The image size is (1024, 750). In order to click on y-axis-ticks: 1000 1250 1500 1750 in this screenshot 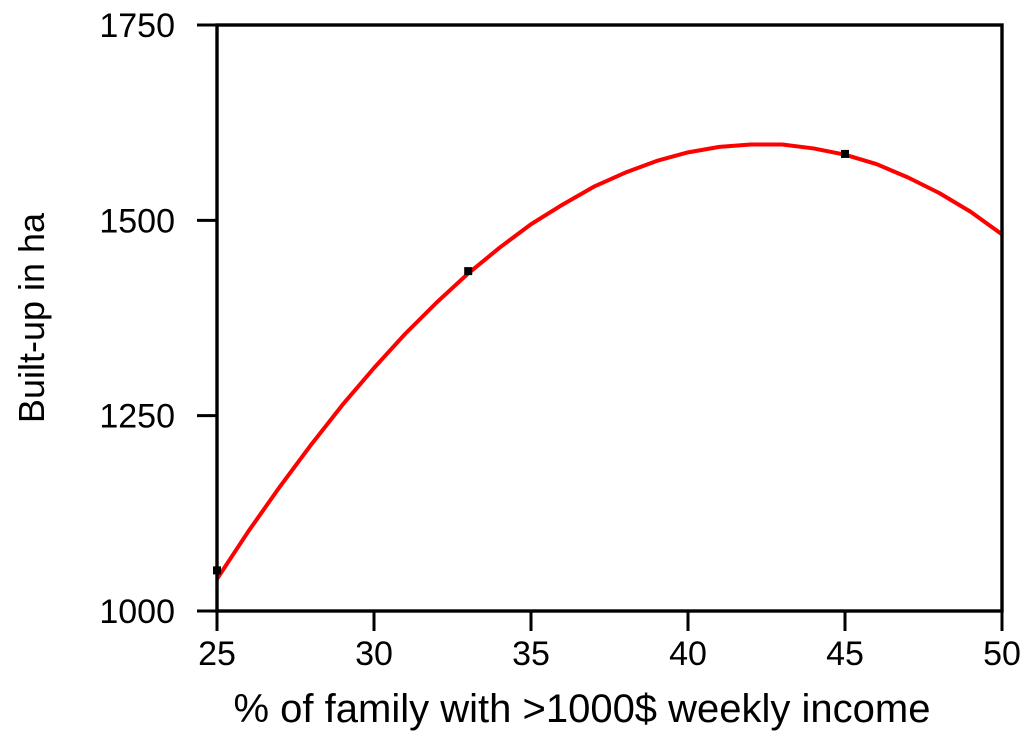, I will do `click(158, 319)`.